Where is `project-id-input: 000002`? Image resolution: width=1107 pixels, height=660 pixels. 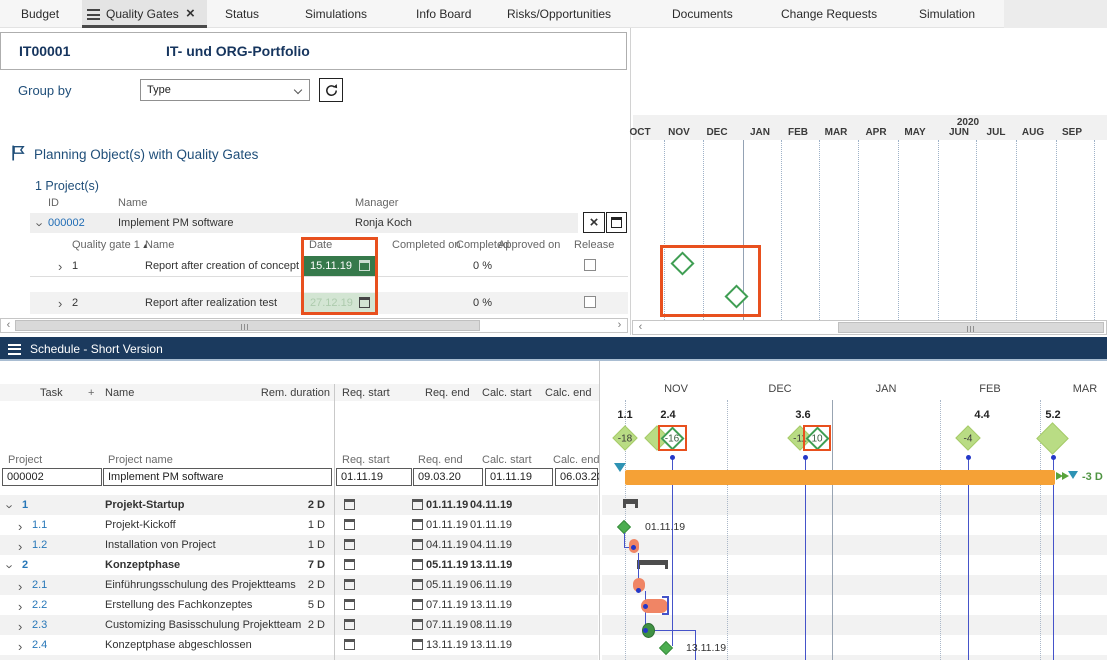 project-id-input: 000002 is located at coordinates (52, 477).